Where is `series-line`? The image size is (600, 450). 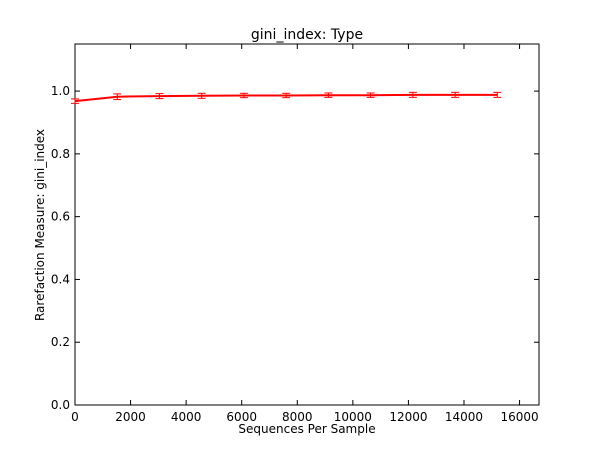
series-line is located at coordinates (286, 98).